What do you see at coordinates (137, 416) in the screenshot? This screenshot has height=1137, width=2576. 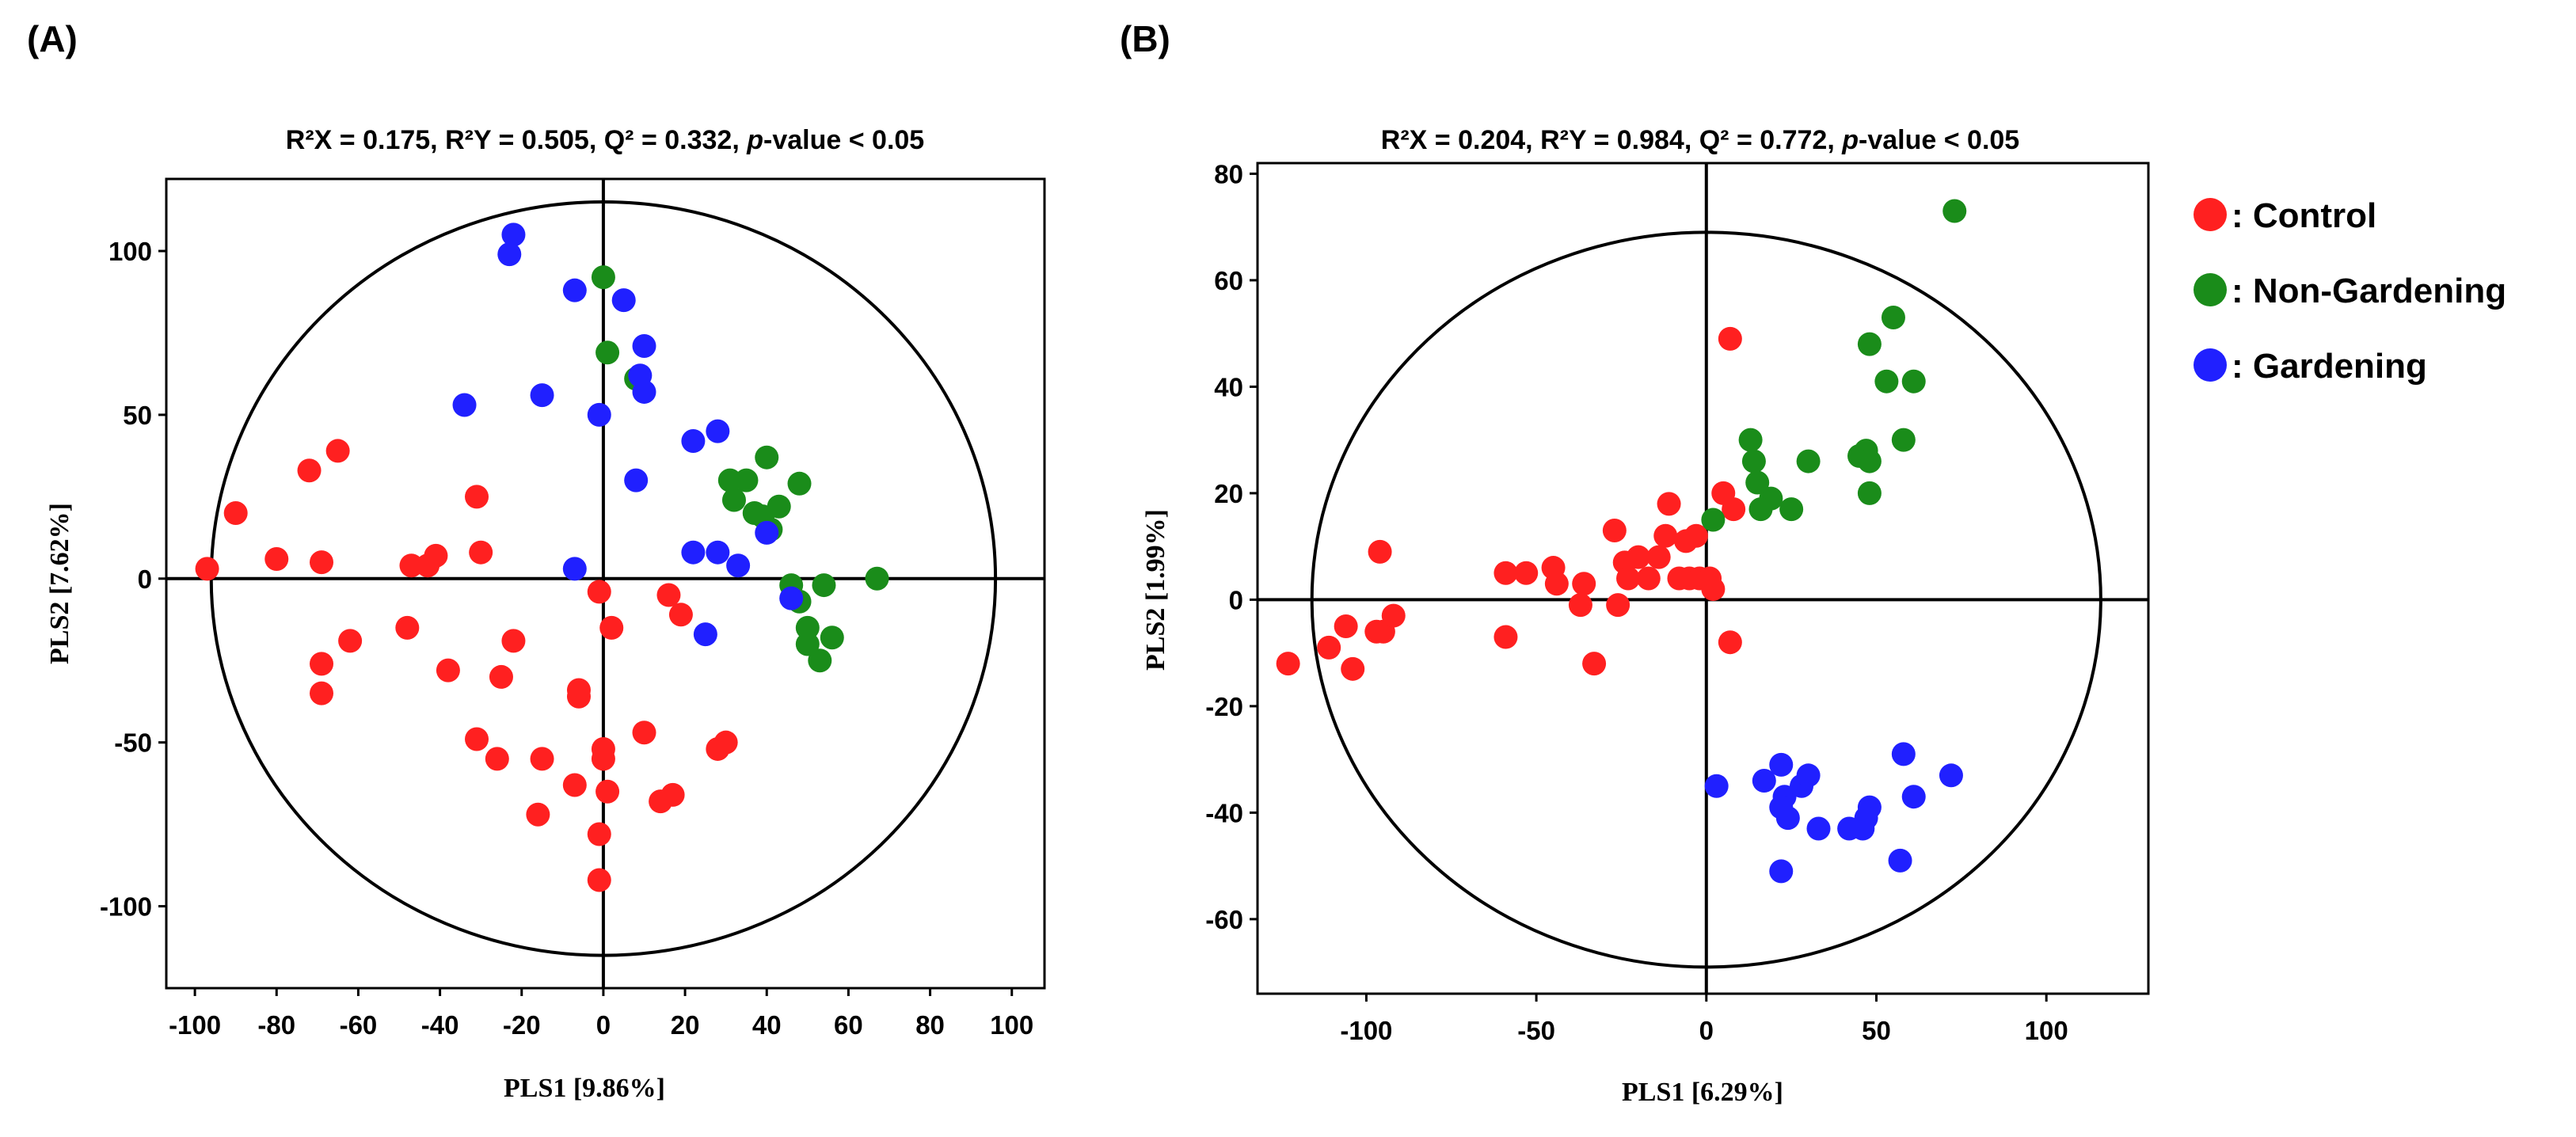 I see `panel-a-y-tick-label: 50` at bounding box center [137, 416].